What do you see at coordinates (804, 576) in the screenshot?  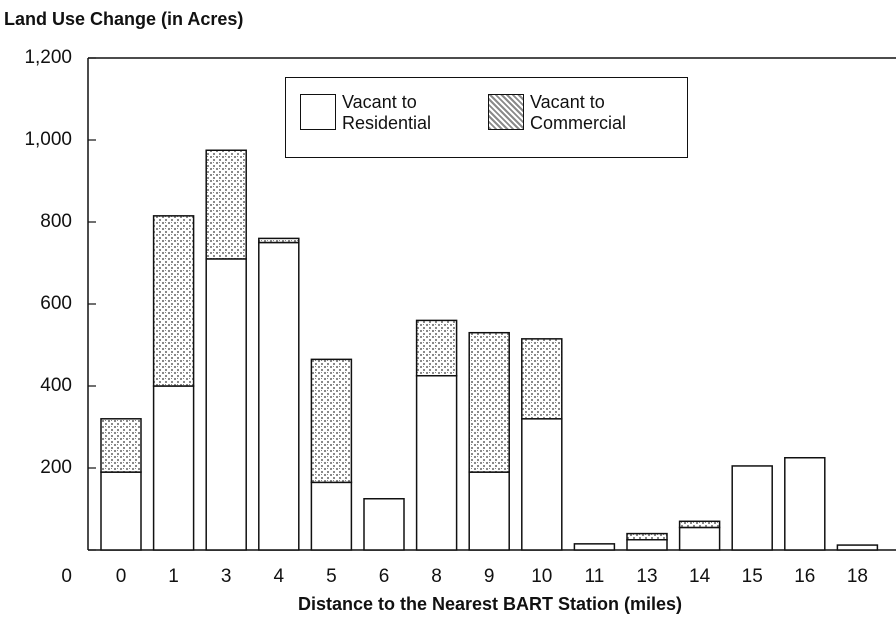 I see `x-tick-label: 16` at bounding box center [804, 576].